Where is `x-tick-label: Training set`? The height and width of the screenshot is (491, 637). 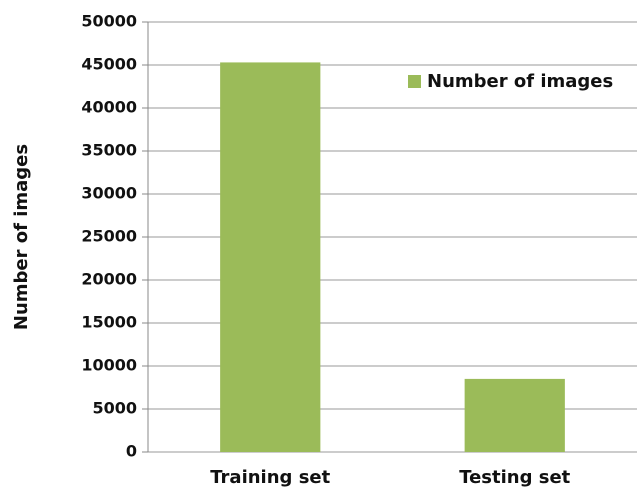 x-tick-label: Training set is located at coordinates (270, 477).